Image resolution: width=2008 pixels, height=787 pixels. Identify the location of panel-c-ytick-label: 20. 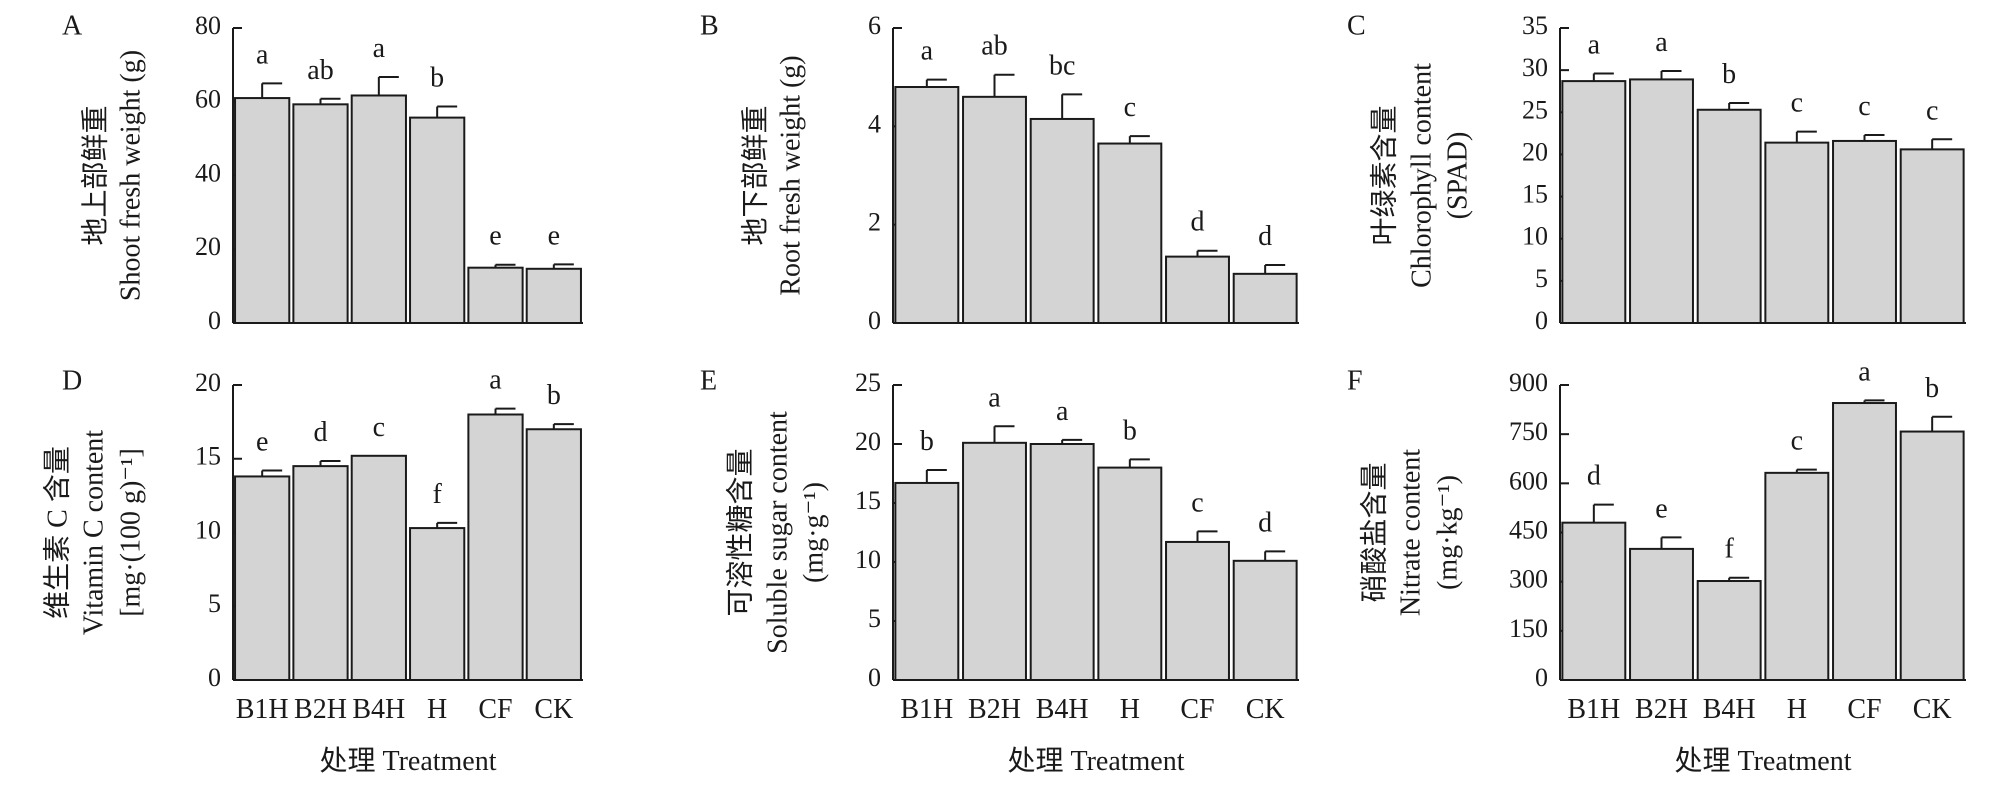
(1535, 151).